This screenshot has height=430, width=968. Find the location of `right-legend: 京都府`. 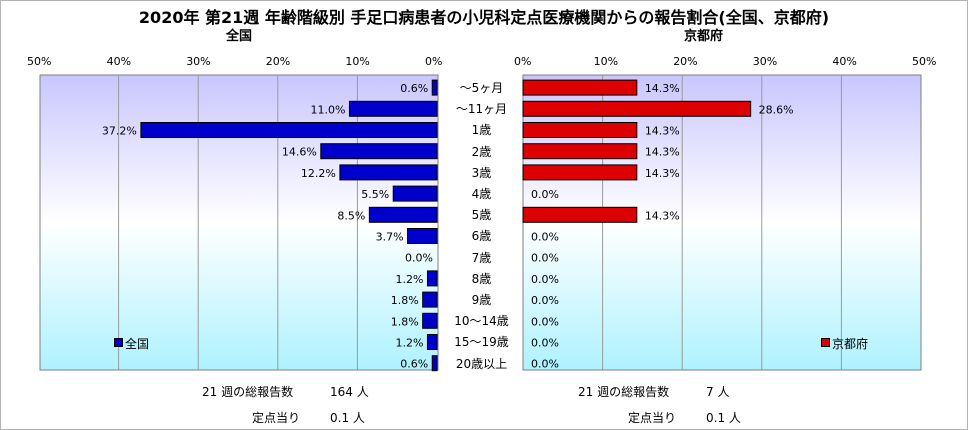

right-legend: 京都府 is located at coordinates (844, 343).